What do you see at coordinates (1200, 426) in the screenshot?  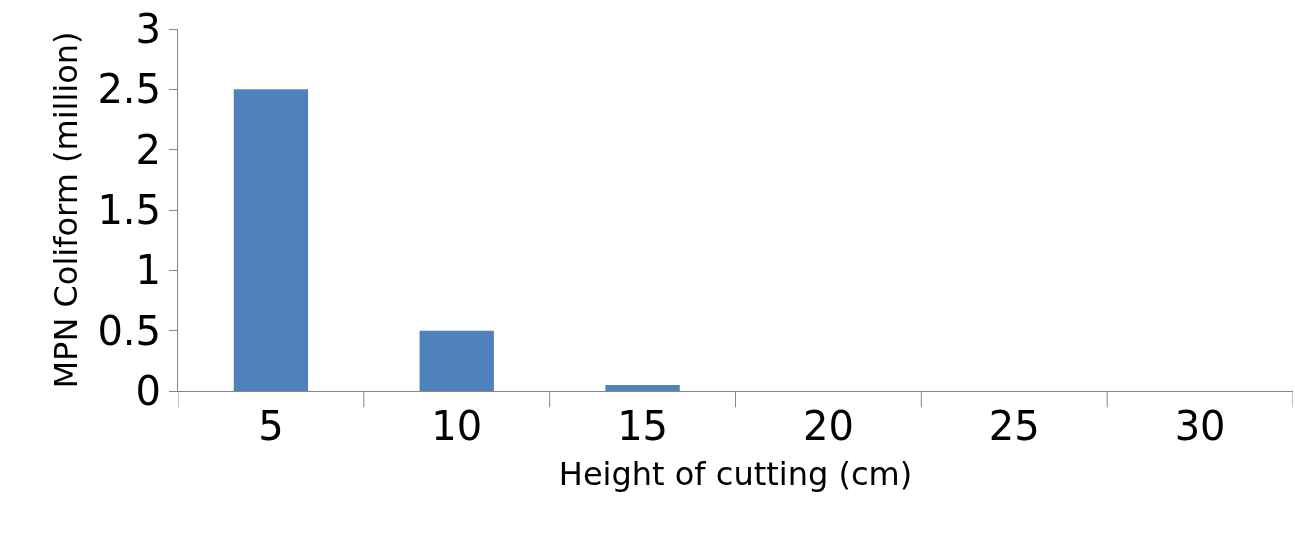 I see `x-tick-label: 30` at bounding box center [1200, 426].